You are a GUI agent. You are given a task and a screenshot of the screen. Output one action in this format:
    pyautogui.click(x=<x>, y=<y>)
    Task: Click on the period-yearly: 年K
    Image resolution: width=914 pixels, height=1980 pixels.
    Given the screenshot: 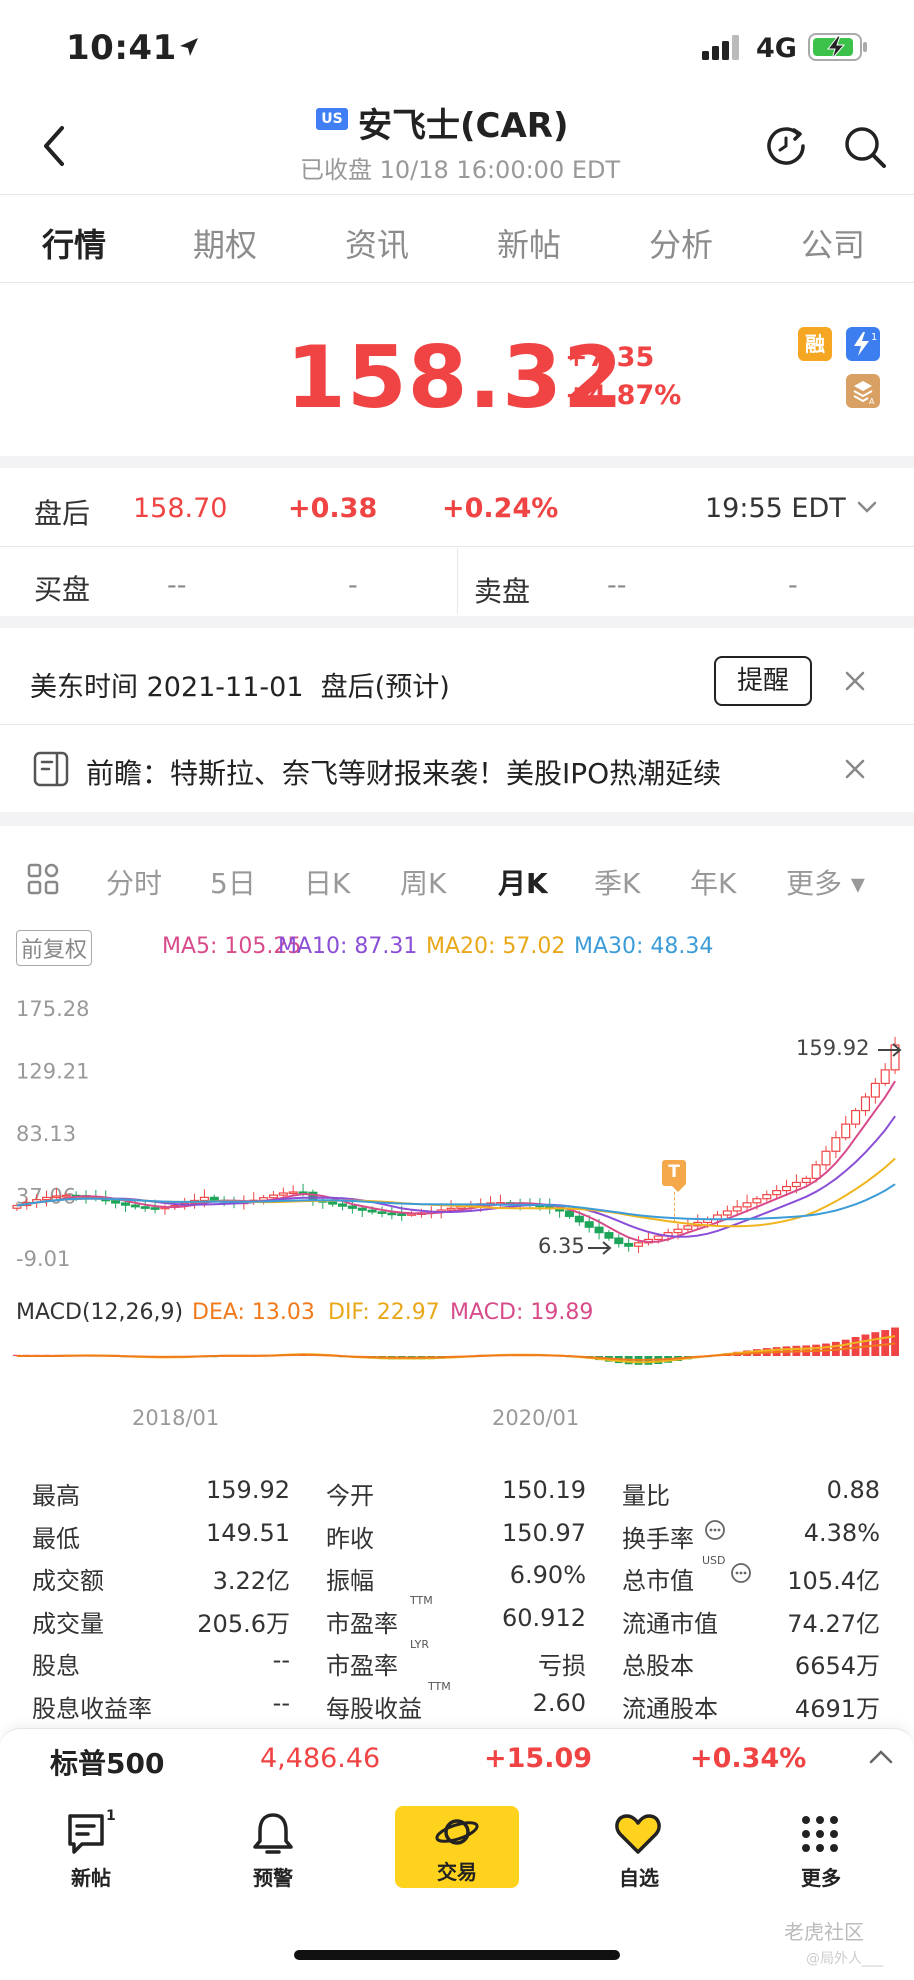 What is the action you would take?
    pyautogui.click(x=713, y=883)
    